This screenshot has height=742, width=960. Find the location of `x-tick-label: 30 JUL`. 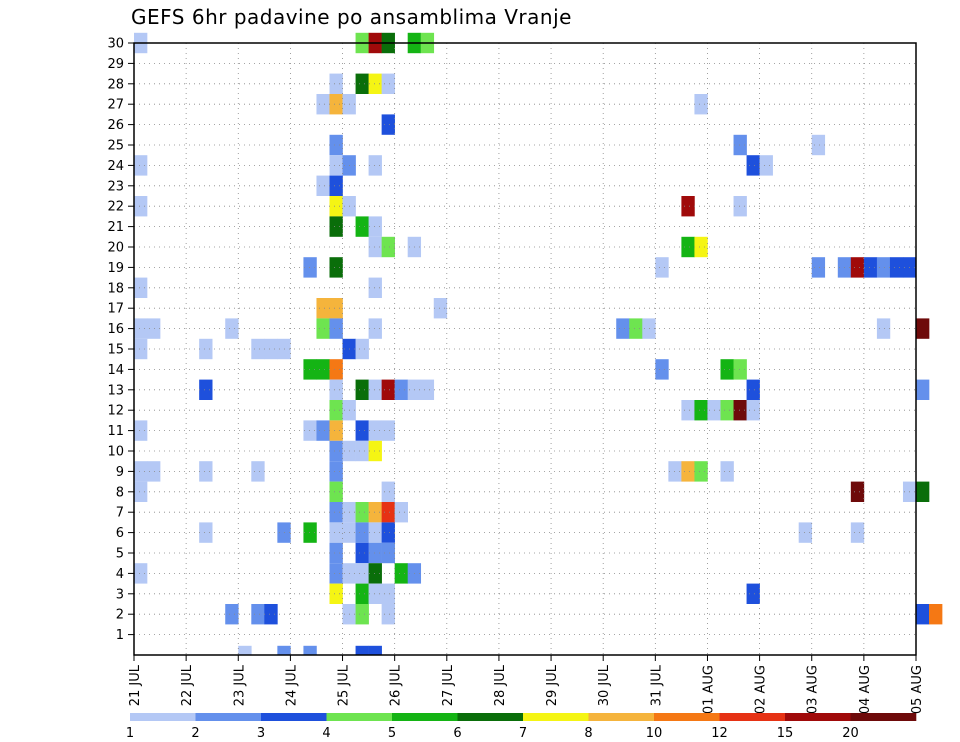

x-tick-label: 30 JUL is located at coordinates (604, 685).